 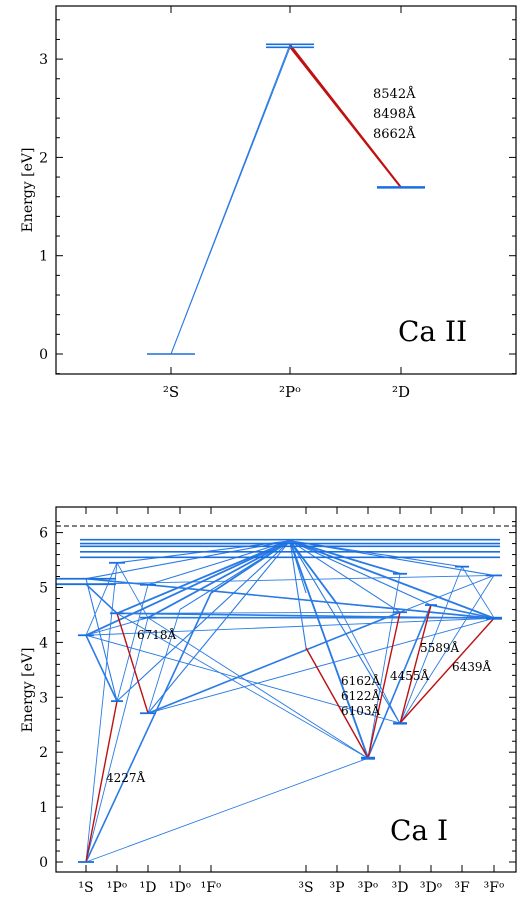 What do you see at coordinates (494, 888) in the screenshot?
I see `cai-term-label: ³Fᵒ` at bounding box center [494, 888].